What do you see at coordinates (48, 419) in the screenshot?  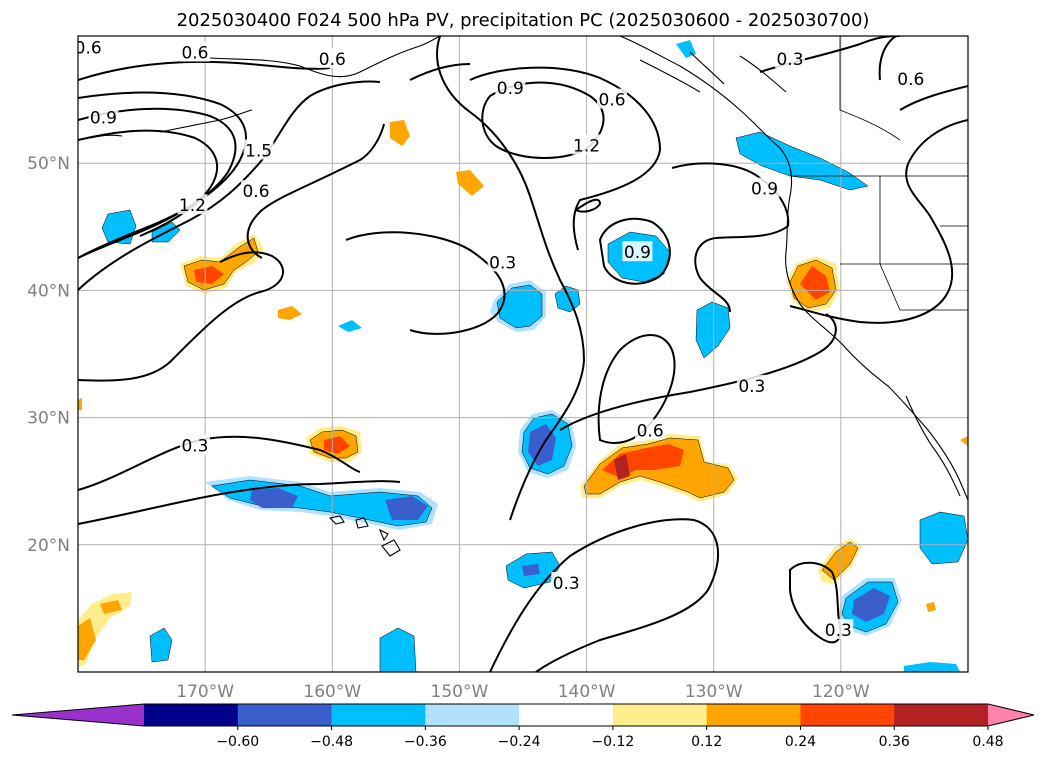 I see `y-tick-label: 30°N` at bounding box center [48, 419].